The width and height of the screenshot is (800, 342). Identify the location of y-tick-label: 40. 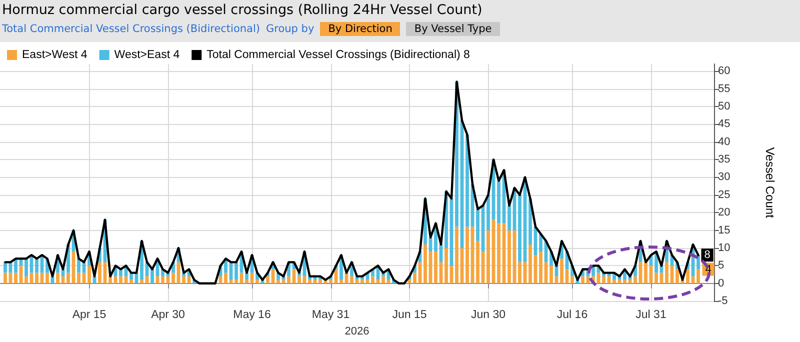
(724, 142).